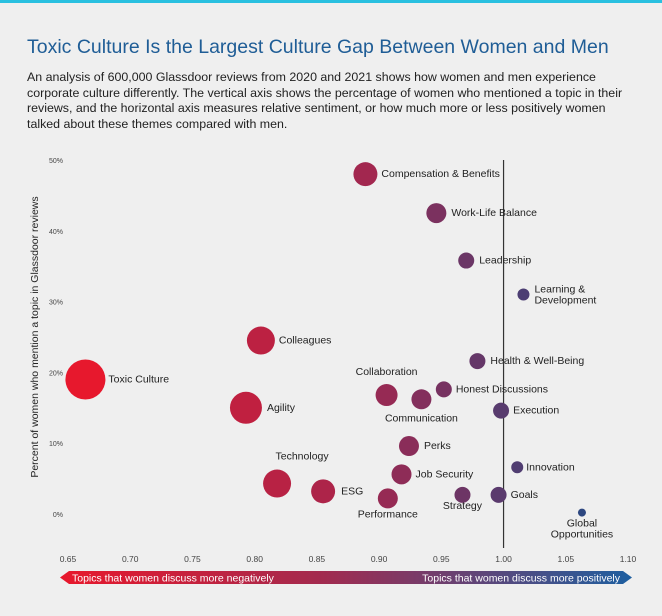  I want to click on bubble-communication, so click(421, 399).